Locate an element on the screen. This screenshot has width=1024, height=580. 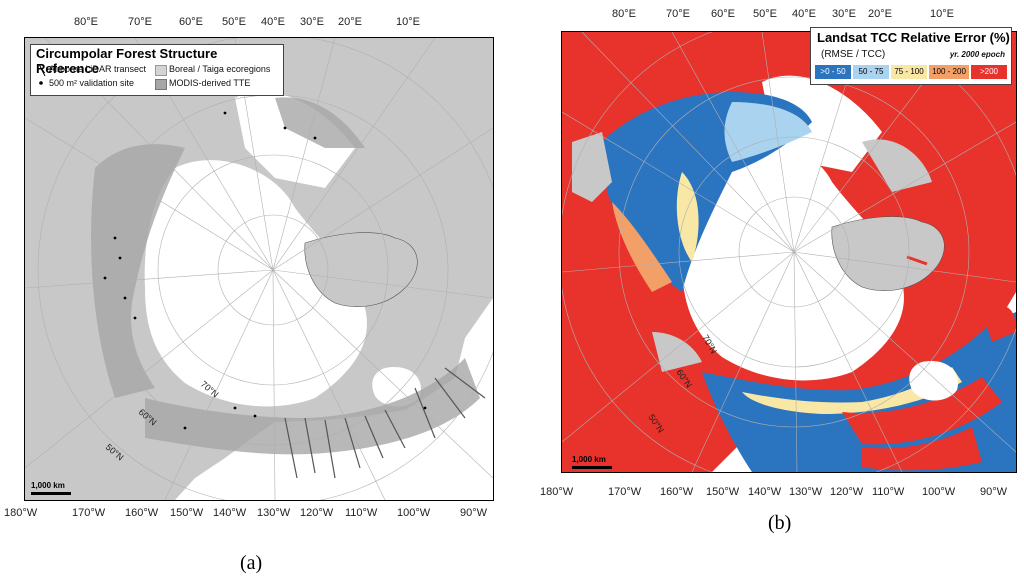
legend-a-item-boreal: Boreal / Taiga ecoregions is located at coordinates (220, 69).